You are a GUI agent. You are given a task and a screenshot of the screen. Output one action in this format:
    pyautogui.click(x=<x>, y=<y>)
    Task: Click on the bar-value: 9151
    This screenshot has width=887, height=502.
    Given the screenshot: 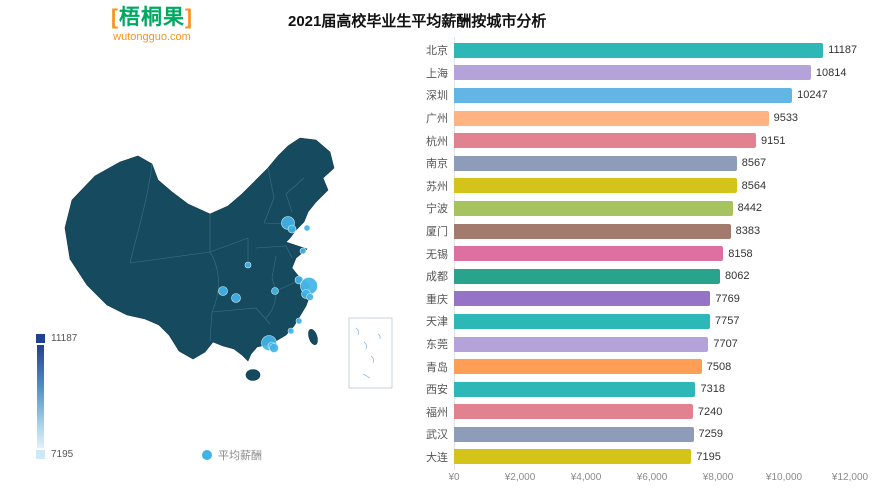 What is the action you would take?
    pyautogui.click(x=773, y=140)
    